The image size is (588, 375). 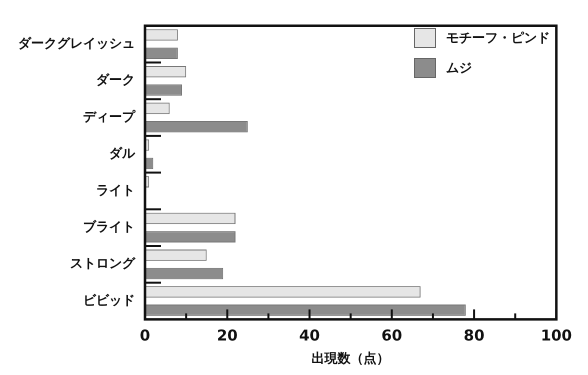 What do you see at coordinates (109, 116) in the screenshot?
I see `y-tick-label: ディープ` at bounding box center [109, 116].